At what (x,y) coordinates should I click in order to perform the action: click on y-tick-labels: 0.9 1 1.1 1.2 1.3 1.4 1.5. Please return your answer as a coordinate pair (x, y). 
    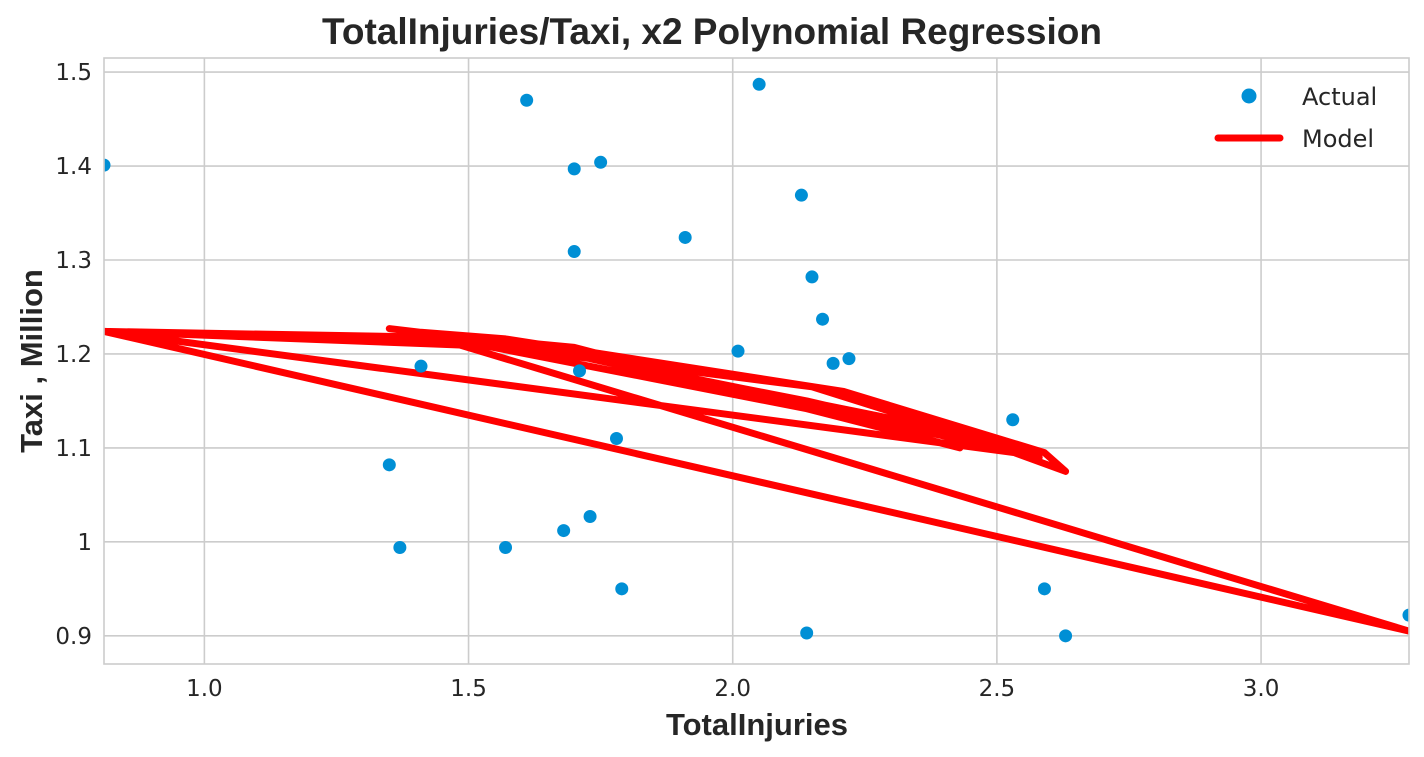
    Looking at the image, I should click on (73, 355).